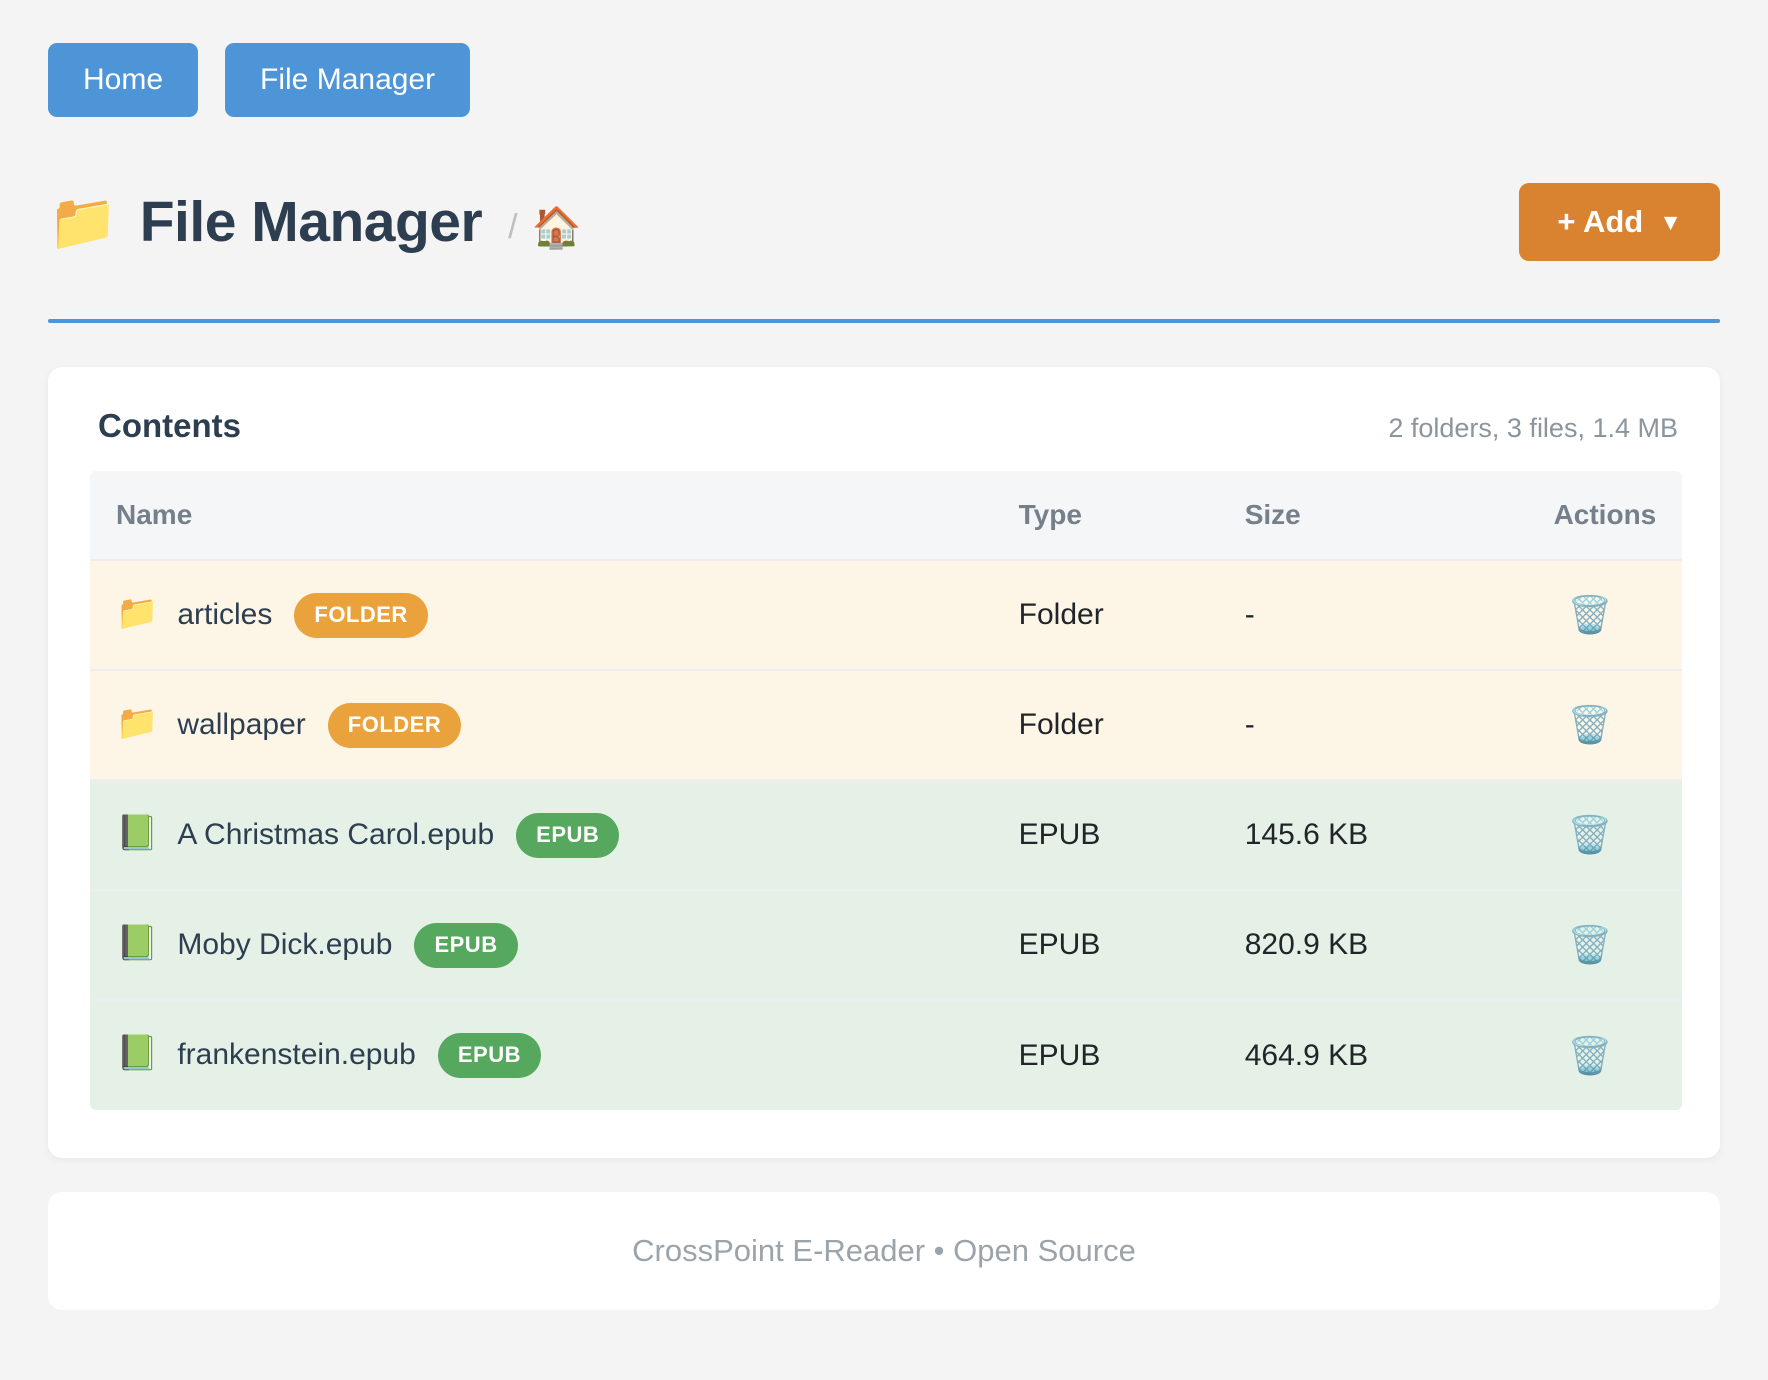 The image size is (1768, 1380). I want to click on nav-file-manager-button: File Manager, so click(348, 80).